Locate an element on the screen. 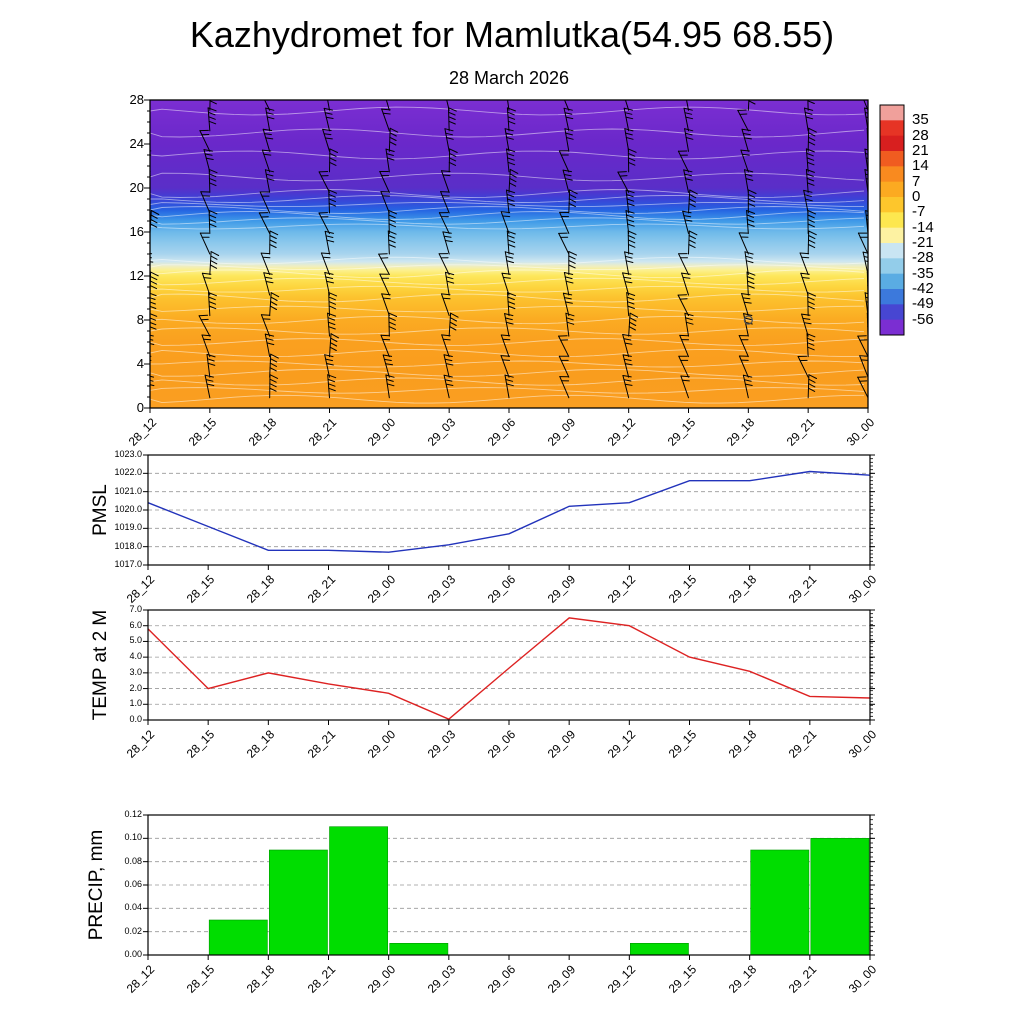  y-tick-label: 12 is located at coordinates (136, 275).